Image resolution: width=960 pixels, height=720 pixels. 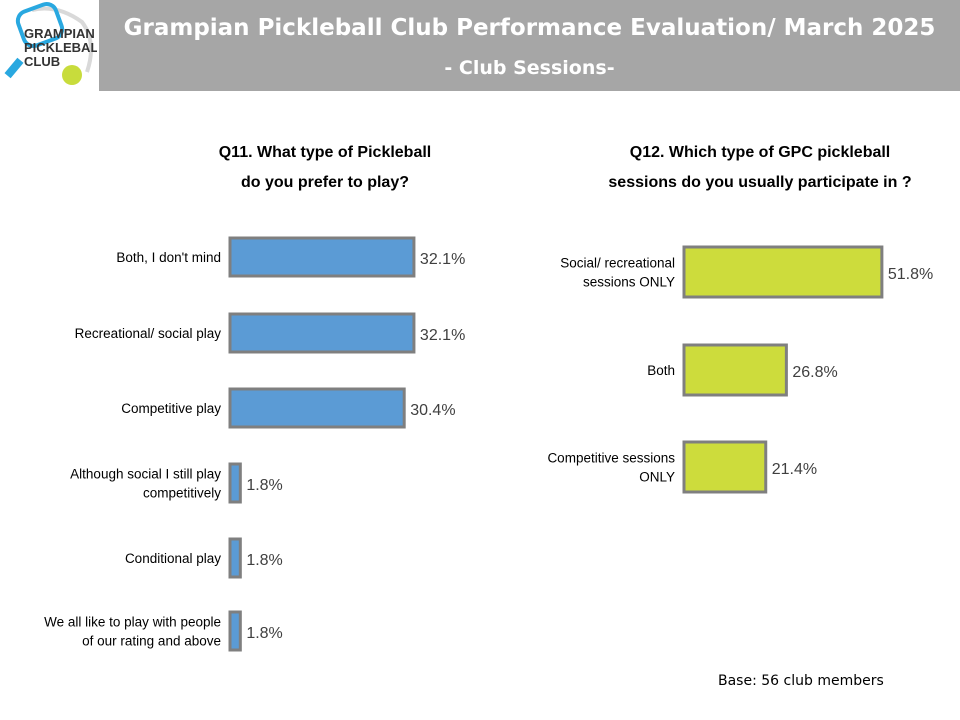 I want to click on q11-title-line1: Q11. What type of Pickleball, so click(x=325, y=152).